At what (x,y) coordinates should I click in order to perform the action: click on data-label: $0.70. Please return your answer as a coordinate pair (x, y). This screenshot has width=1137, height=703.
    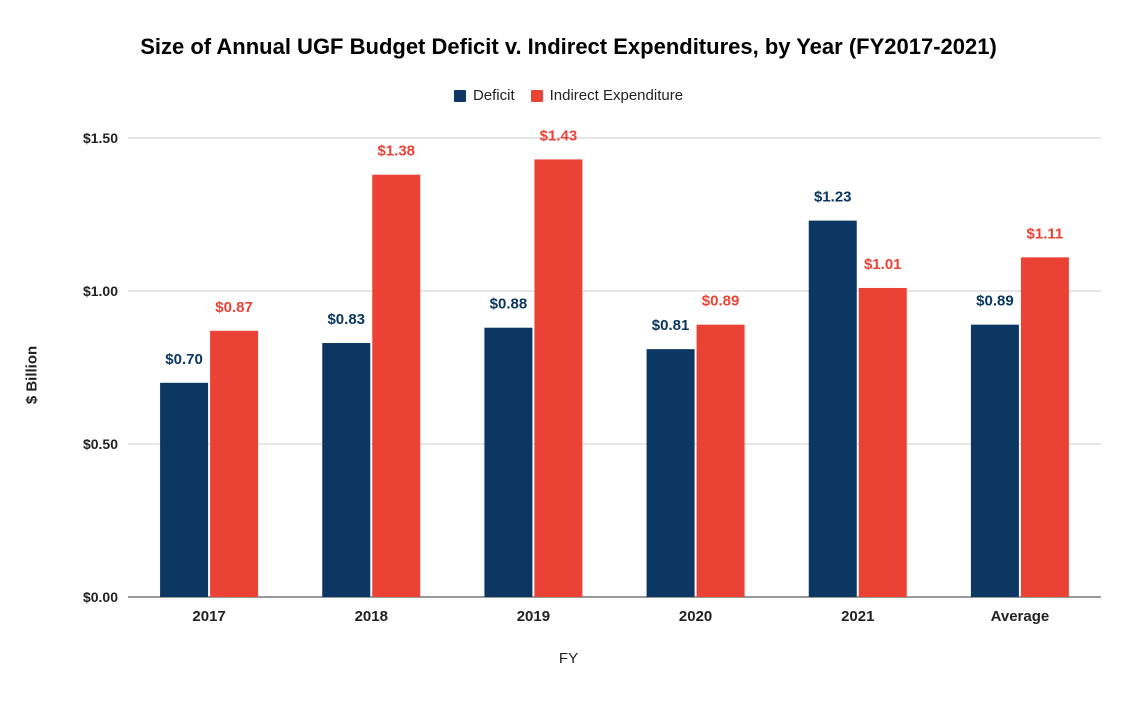
    Looking at the image, I should click on (184, 359).